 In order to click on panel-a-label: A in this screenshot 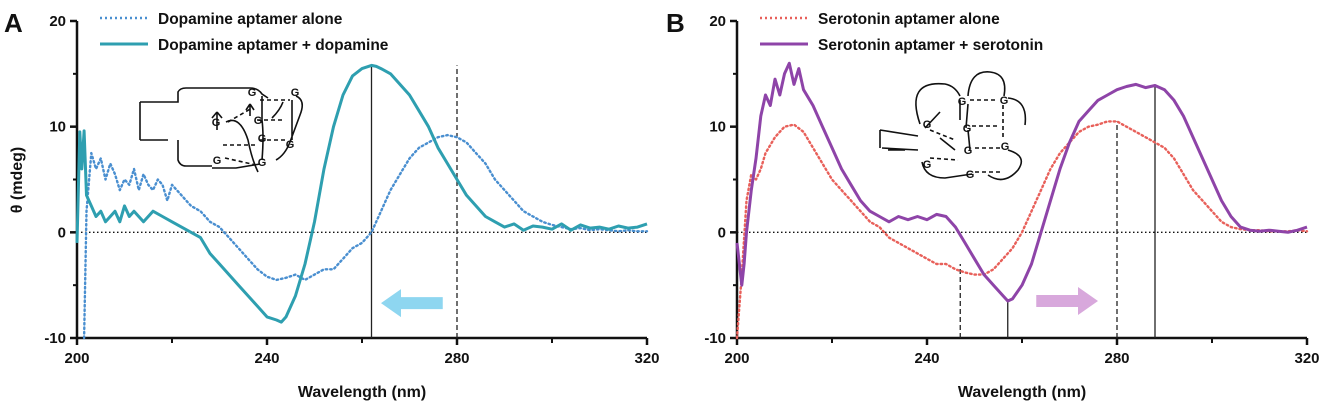, I will do `click(13, 23)`.